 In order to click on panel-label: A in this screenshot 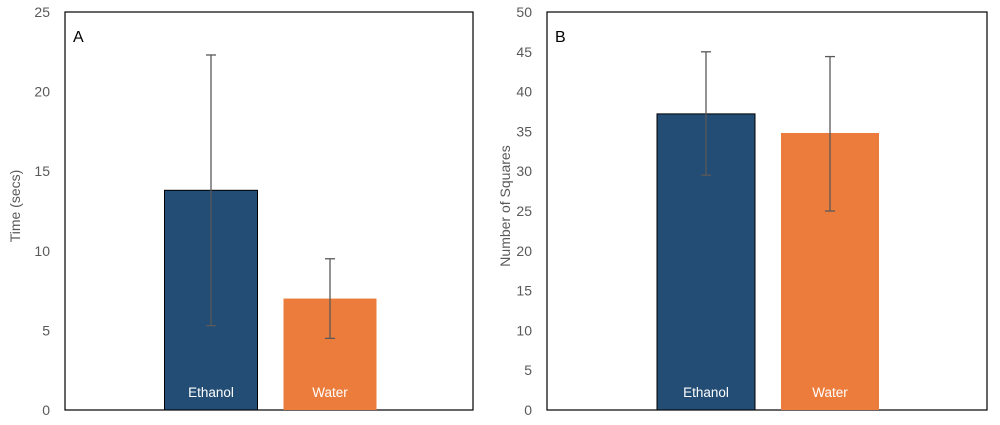, I will do `click(78, 37)`.